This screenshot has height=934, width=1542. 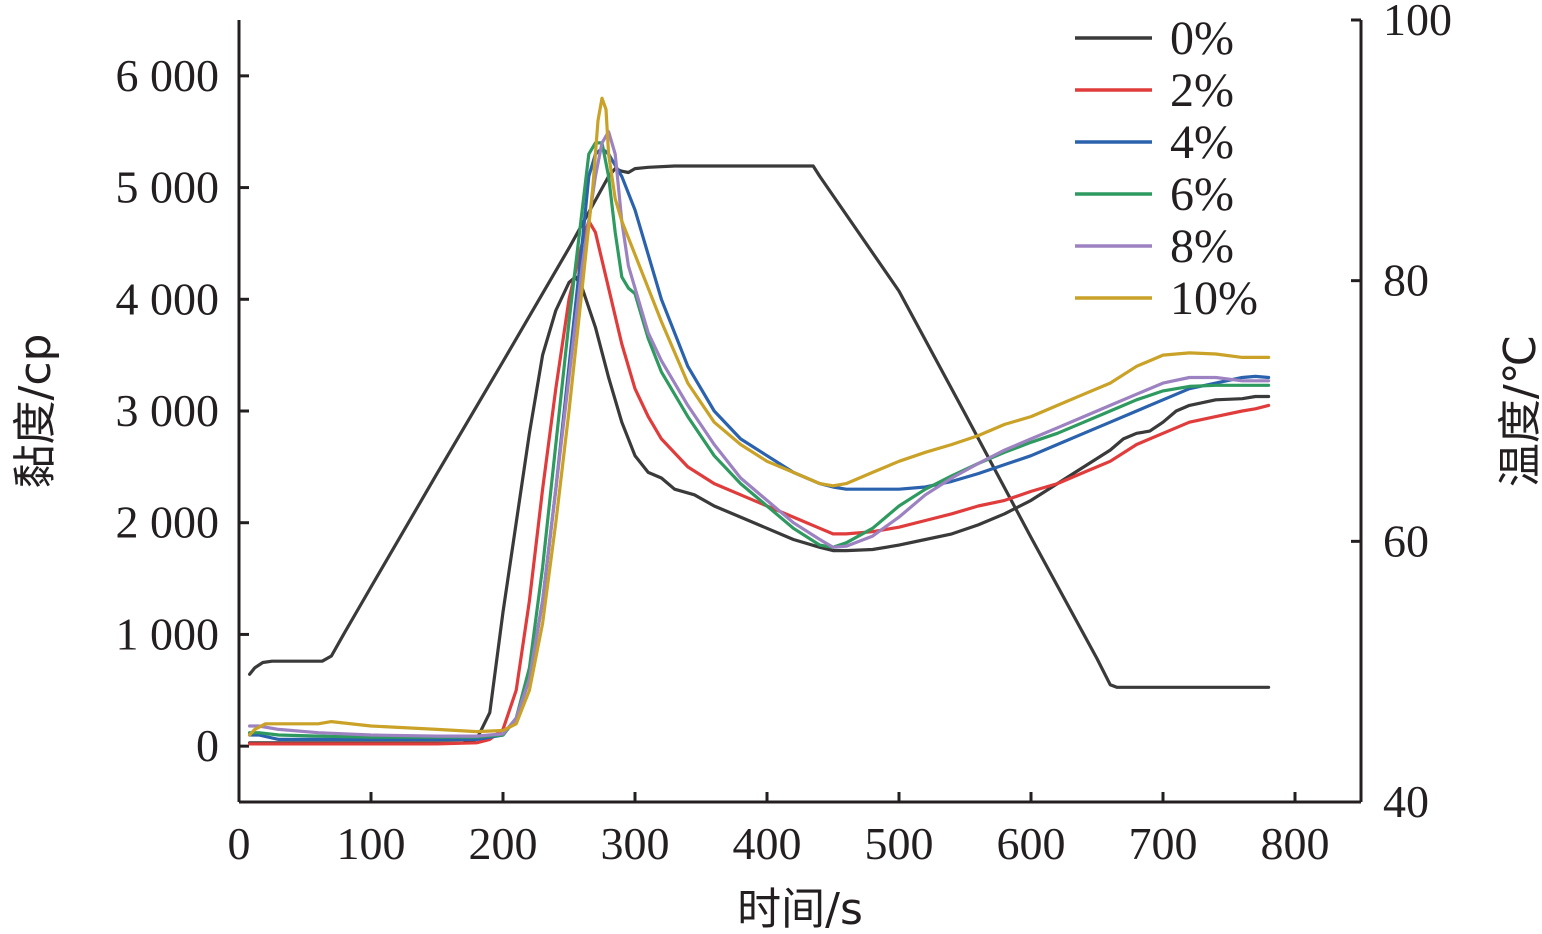 What do you see at coordinates (1163, 843) in the screenshot?
I see `x-tick-label: 700` at bounding box center [1163, 843].